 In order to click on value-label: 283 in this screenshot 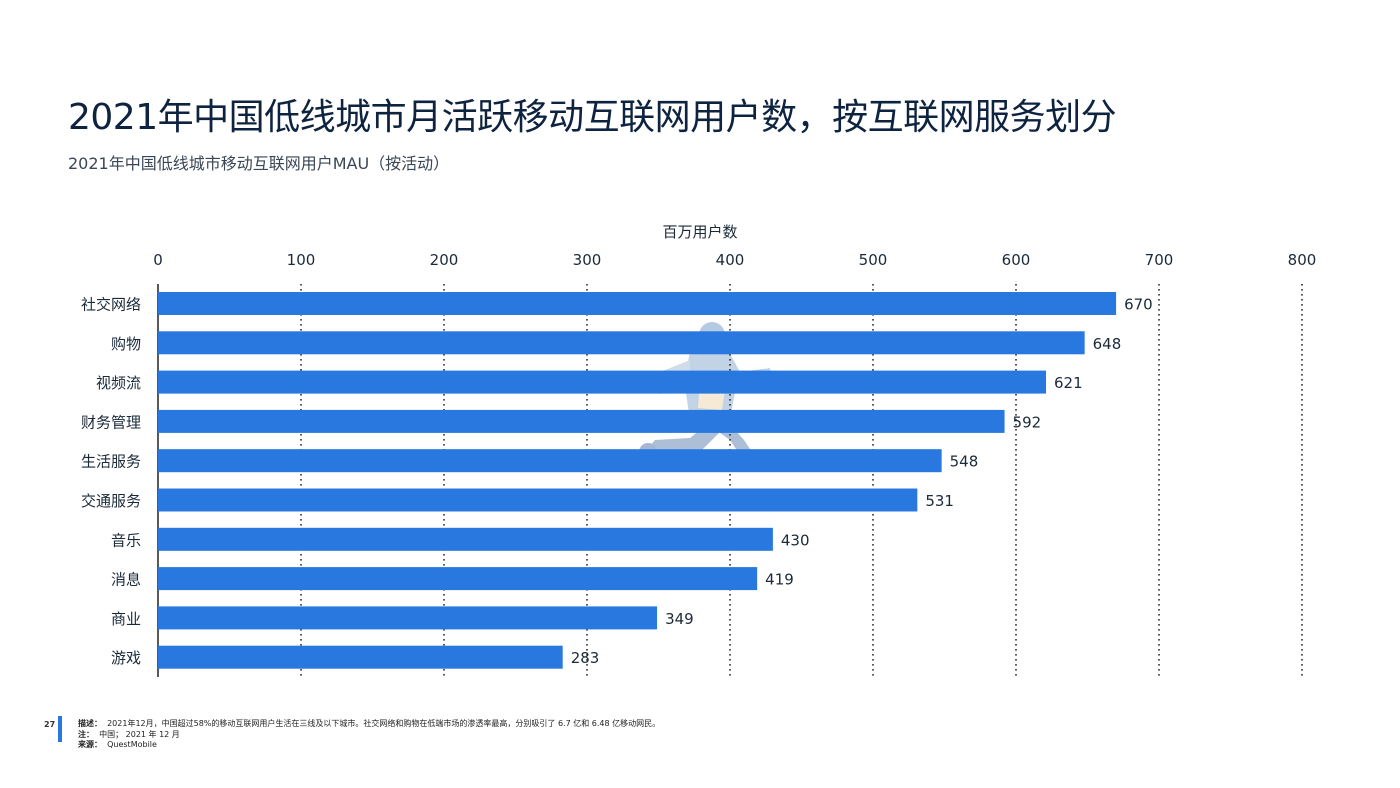, I will do `click(585, 658)`.